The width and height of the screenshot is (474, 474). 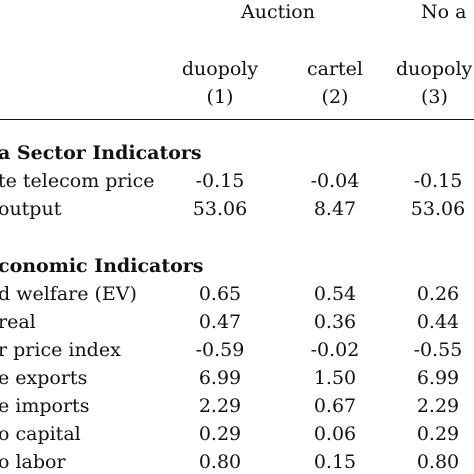 I want to click on group-header-auction: Auction, so click(x=278, y=12).